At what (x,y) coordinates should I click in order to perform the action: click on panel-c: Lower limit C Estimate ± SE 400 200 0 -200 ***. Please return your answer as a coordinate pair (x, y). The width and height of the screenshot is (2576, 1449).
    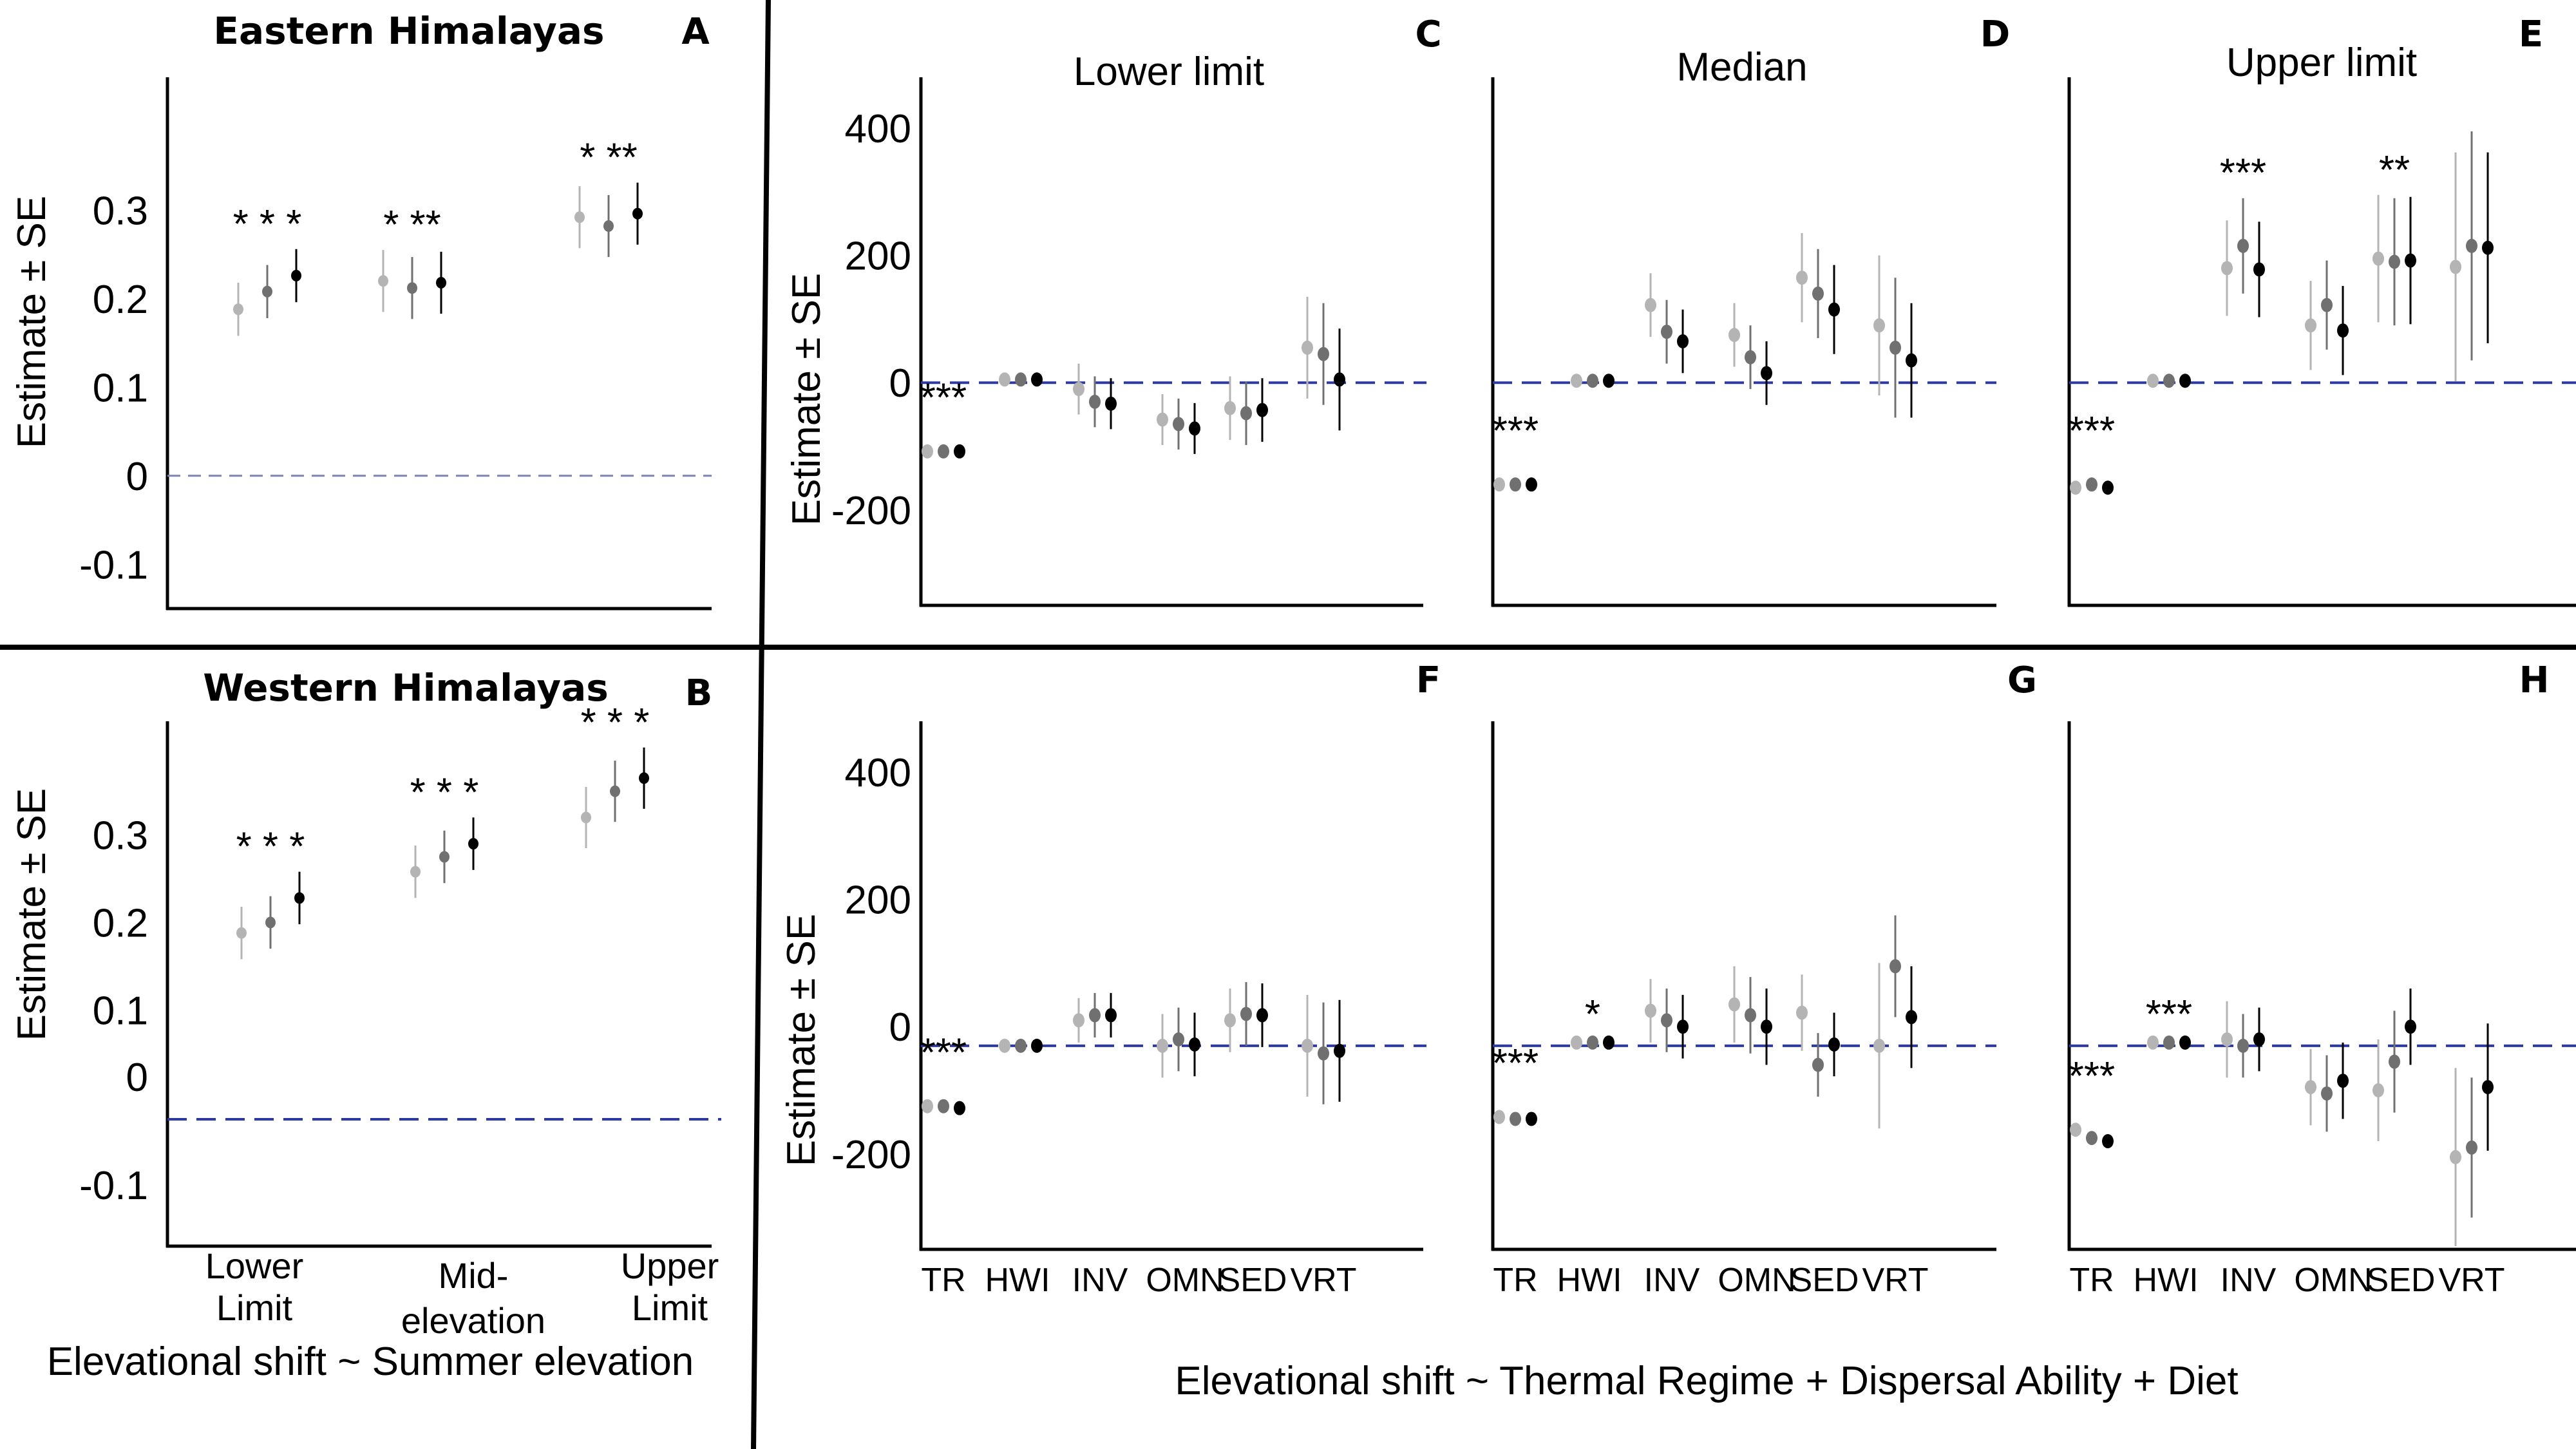
    Looking at the image, I should click on (1113, 310).